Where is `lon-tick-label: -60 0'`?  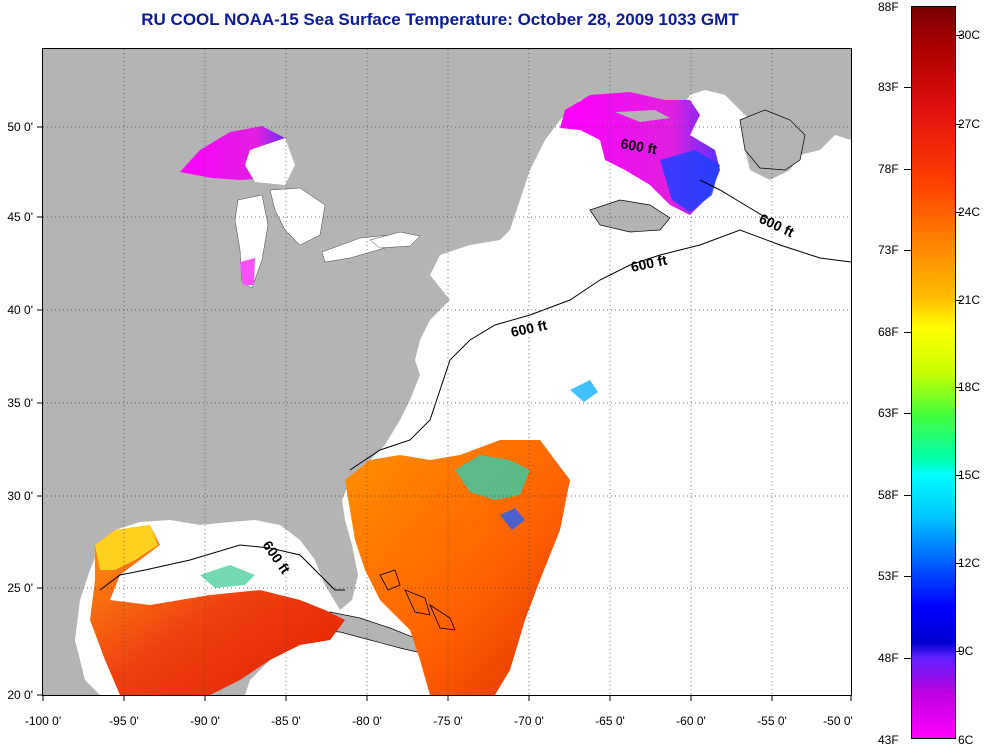
lon-tick-label: -60 0' is located at coordinates (691, 721).